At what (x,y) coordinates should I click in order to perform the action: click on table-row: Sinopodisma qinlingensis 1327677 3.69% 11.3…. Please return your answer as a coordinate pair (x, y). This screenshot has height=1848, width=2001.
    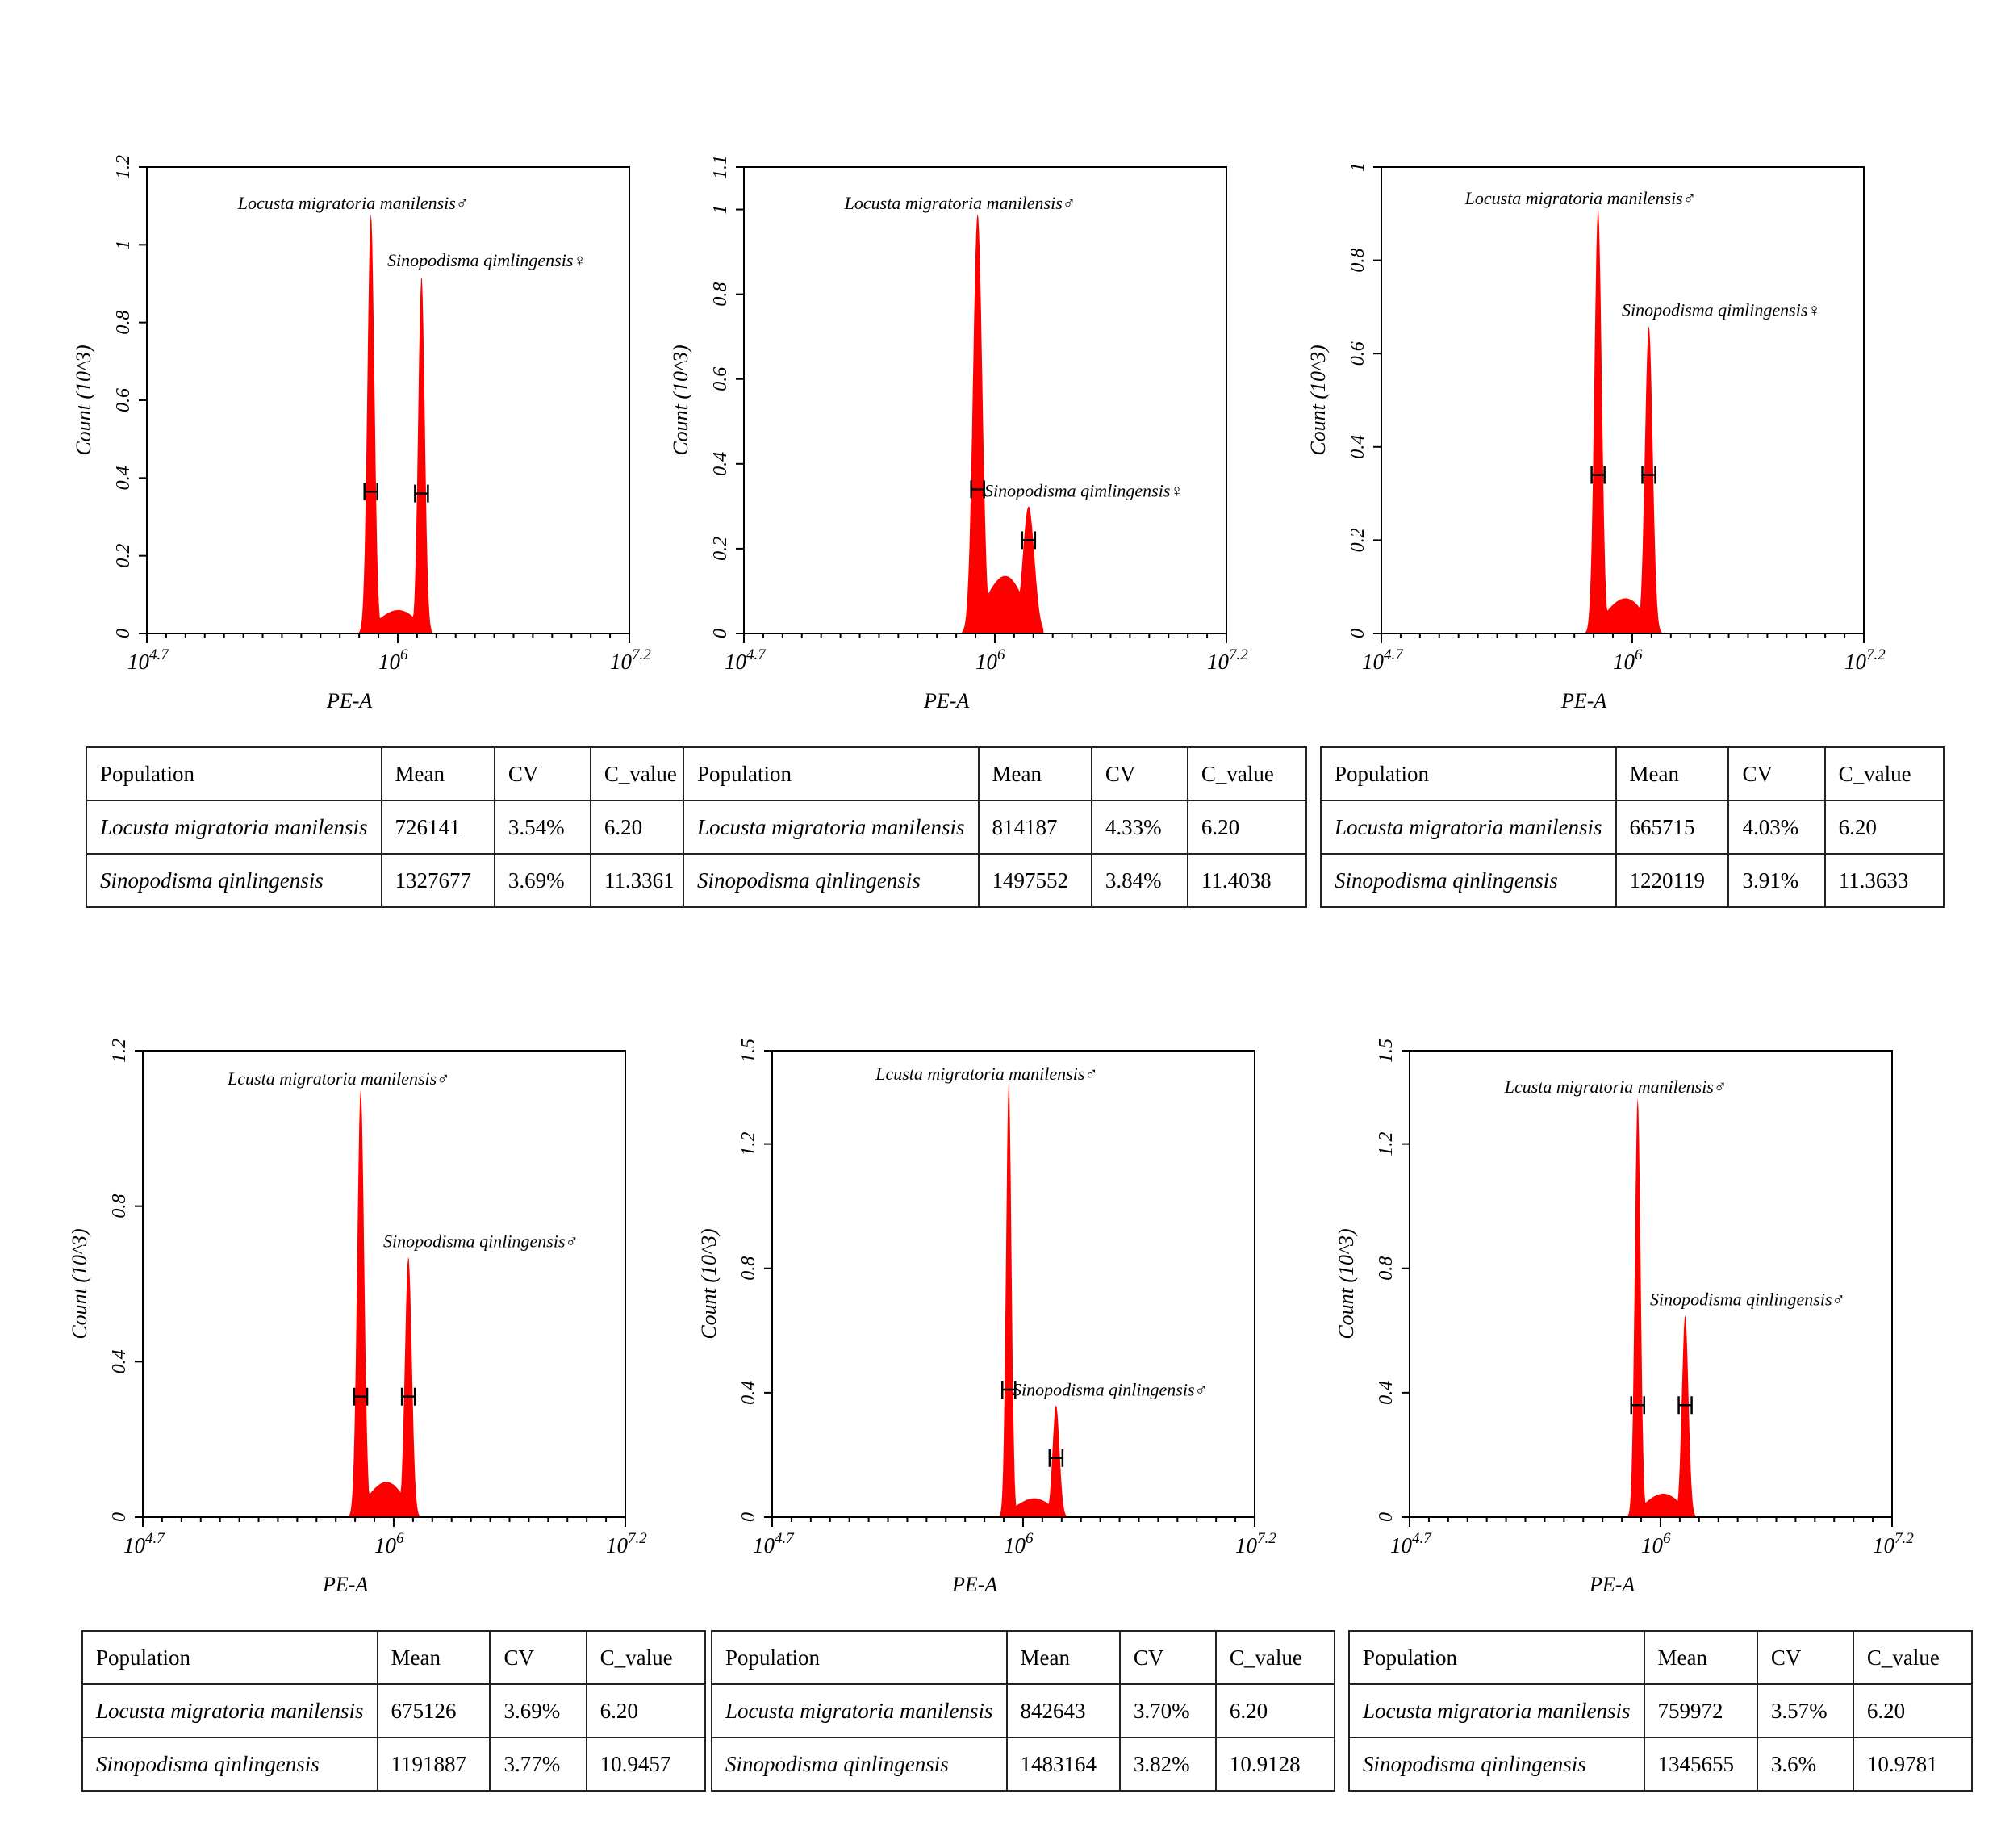
    Looking at the image, I should click on (398, 880).